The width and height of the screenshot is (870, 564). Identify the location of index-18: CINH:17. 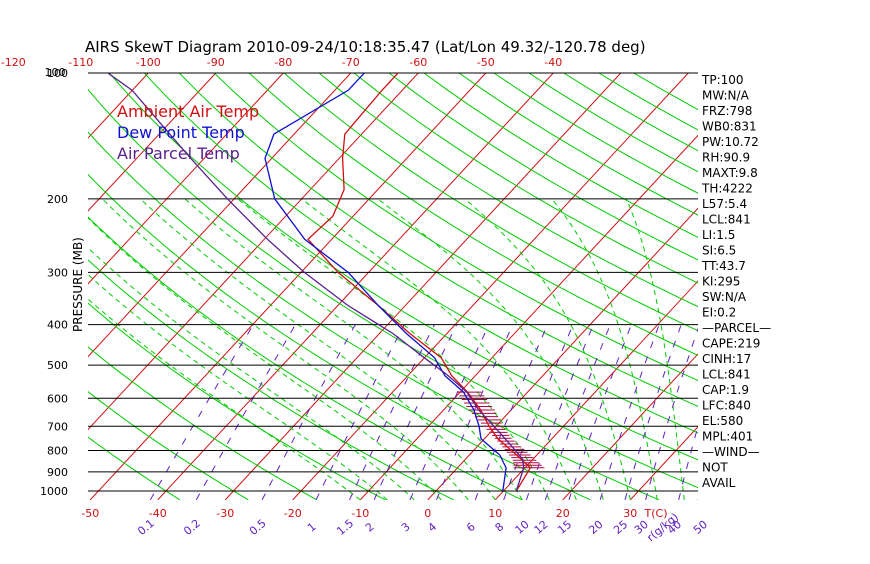
(726, 359).